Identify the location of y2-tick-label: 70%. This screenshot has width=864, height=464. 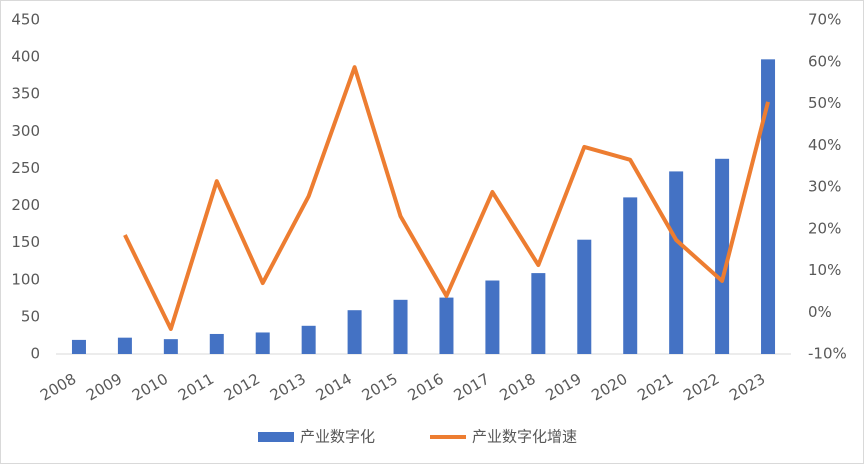
(824, 20).